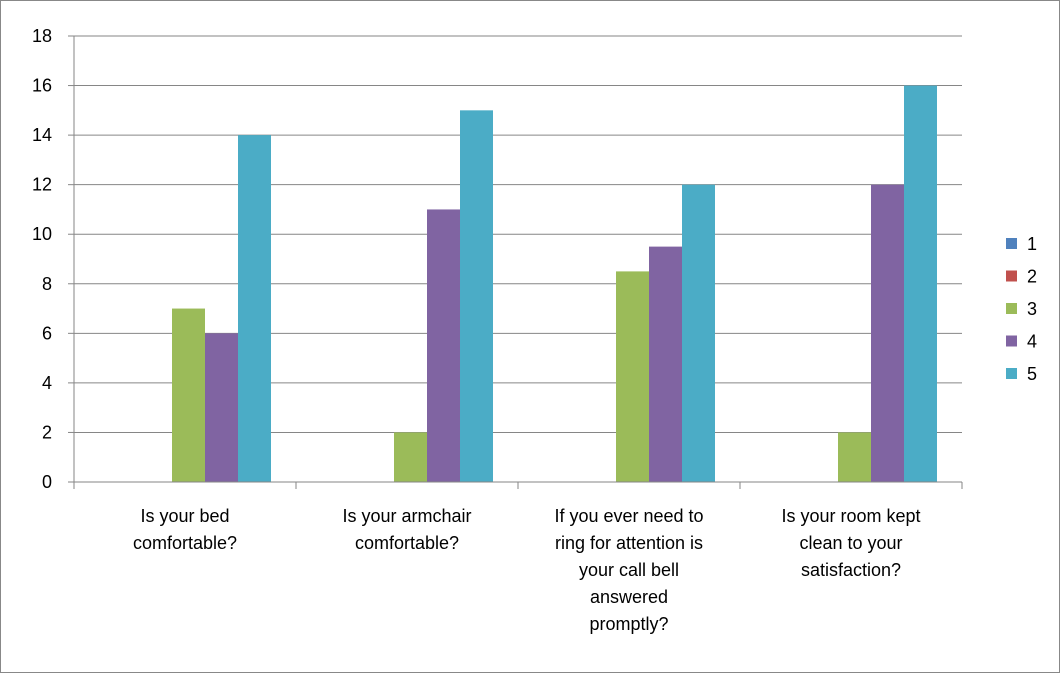 The width and height of the screenshot is (1060, 674). I want to click on legend-label: 1, so click(1032, 244).